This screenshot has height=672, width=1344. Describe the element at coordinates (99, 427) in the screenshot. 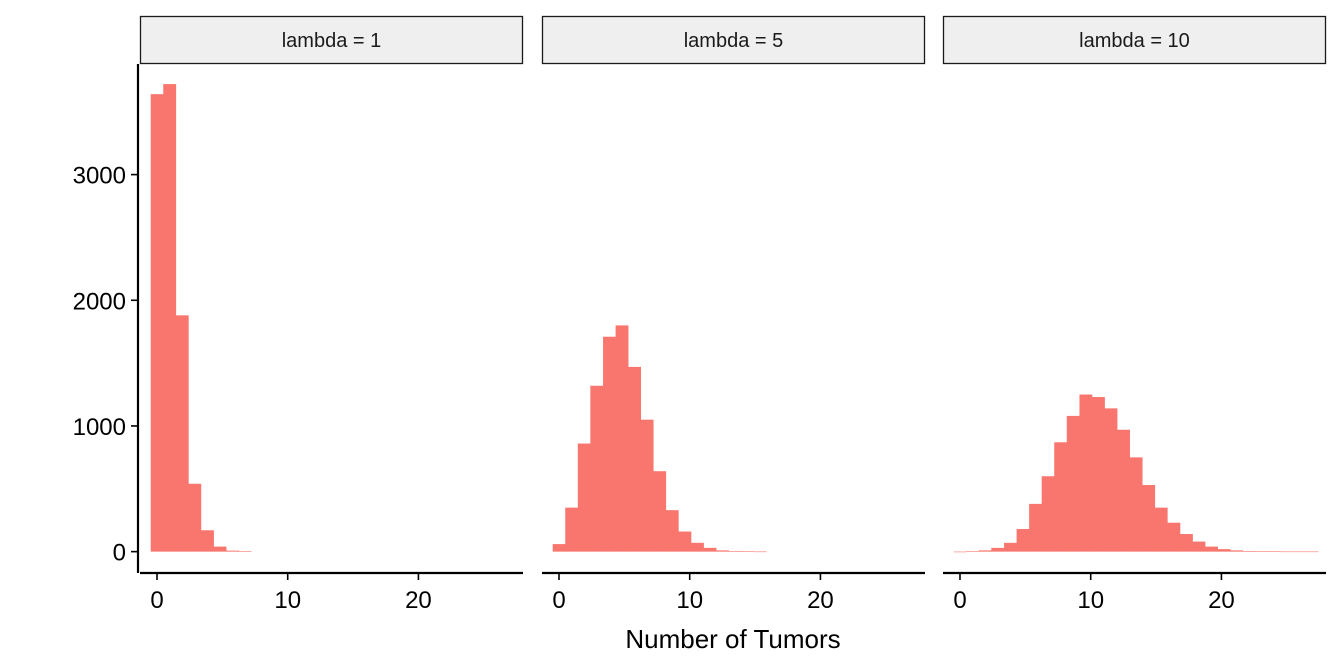

I see `y-tick-label: 1000` at that location.